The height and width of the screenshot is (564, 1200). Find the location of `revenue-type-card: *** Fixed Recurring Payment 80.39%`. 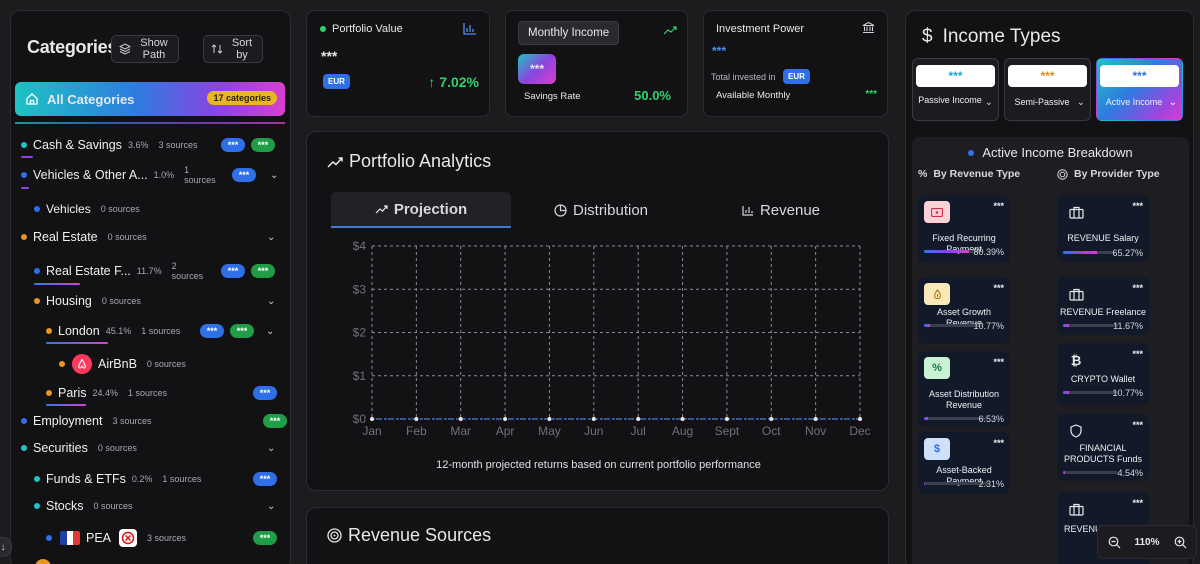

revenue-type-card: *** Fixed Recurring Payment 80.39% is located at coordinates (964, 229).